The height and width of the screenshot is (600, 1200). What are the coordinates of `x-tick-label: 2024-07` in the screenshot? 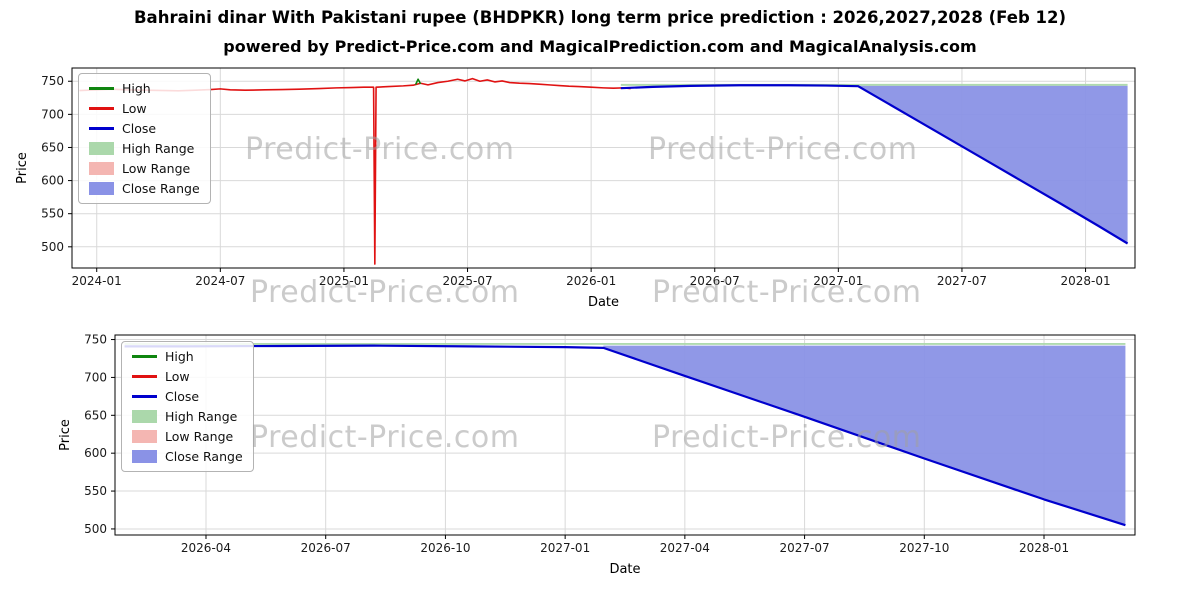 It's located at (220, 281).